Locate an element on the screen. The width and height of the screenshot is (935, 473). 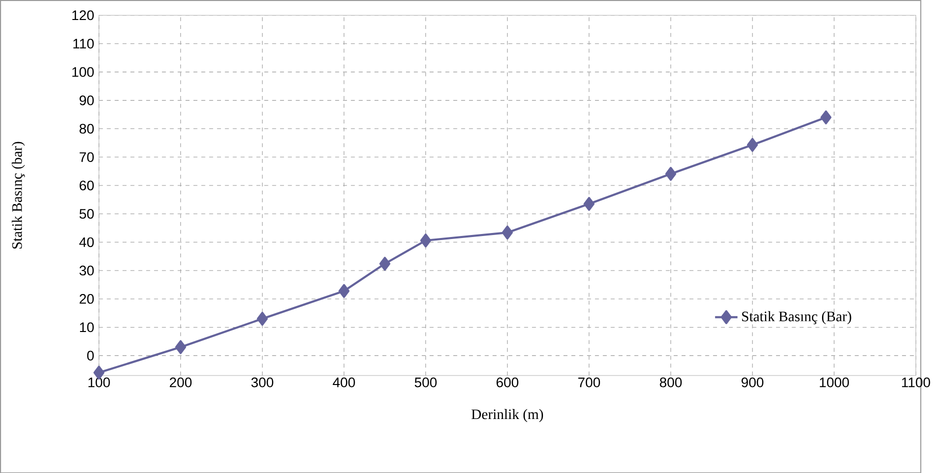
y-axis-title: Statik Basınç (bar) is located at coordinates (18, 195).